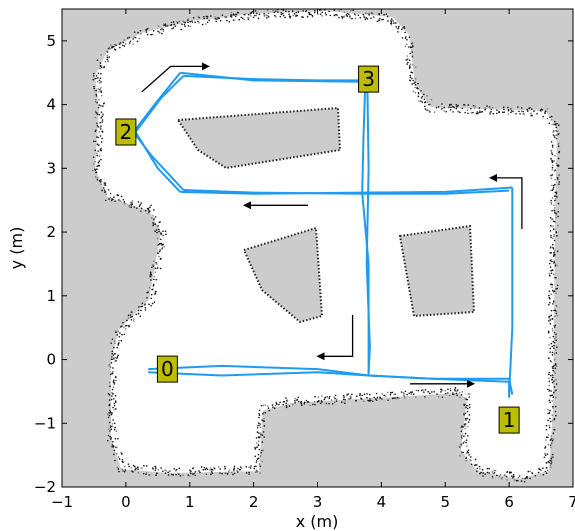  I want to click on x-tick-label: 5, so click(445, 502).